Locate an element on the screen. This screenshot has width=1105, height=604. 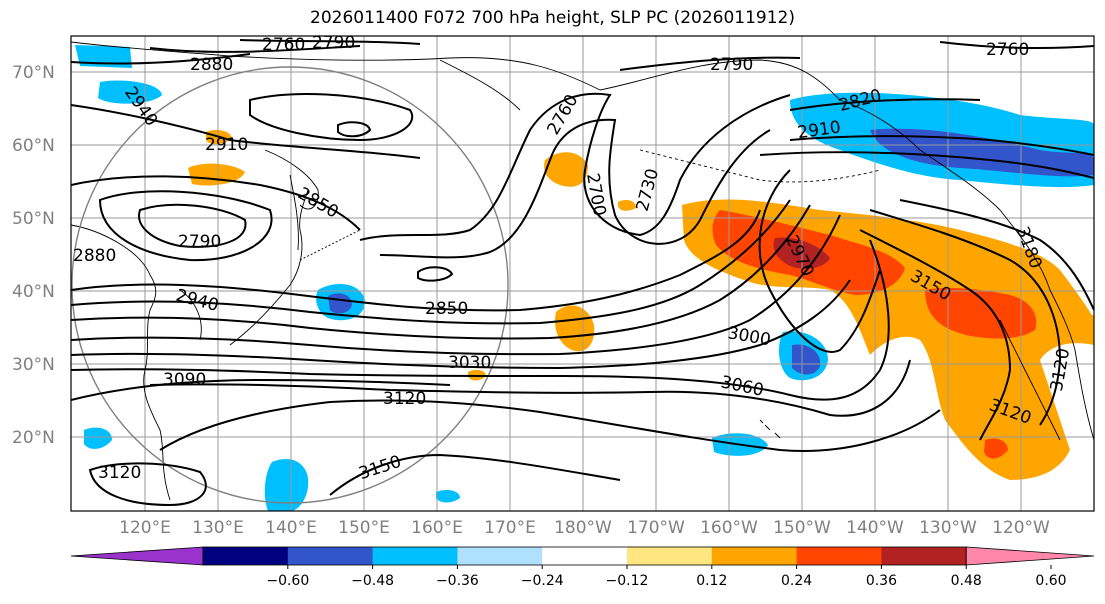
contour-3120-east is located at coordinates (965, 317).